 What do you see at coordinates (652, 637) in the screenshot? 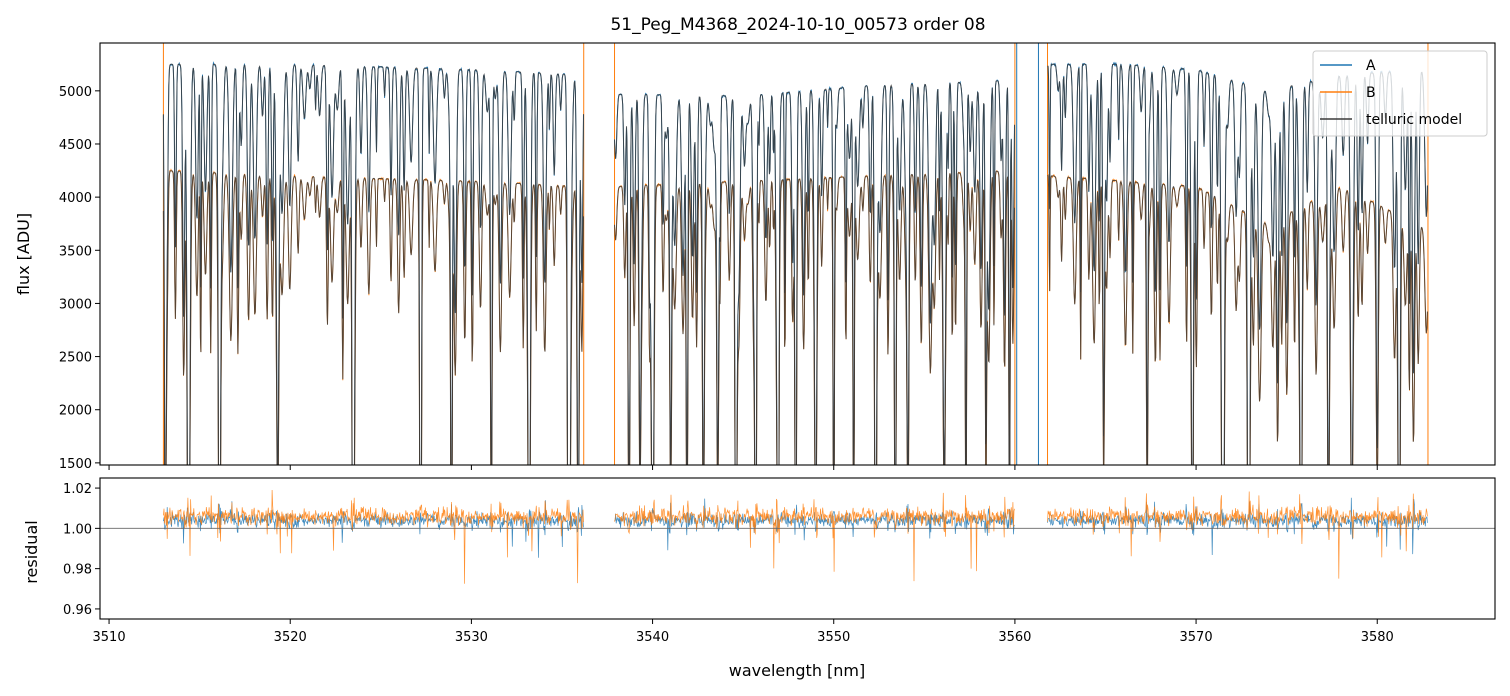
I see `bottom-xtick-label-3540: 3540` at bounding box center [652, 637].